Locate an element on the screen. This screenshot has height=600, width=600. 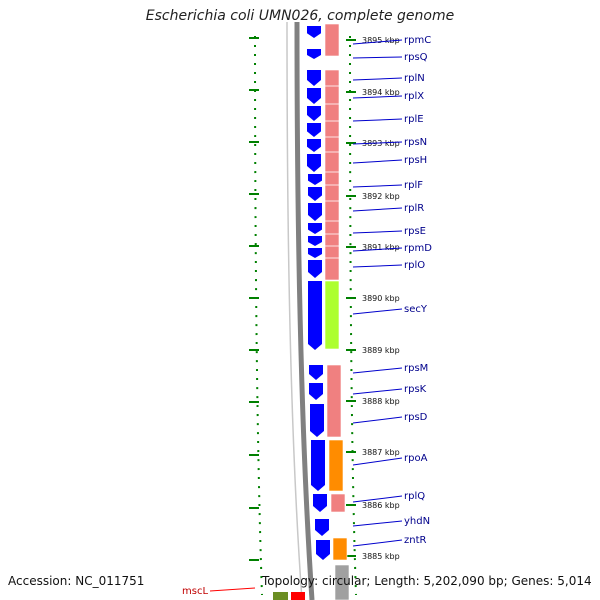
gene-label-rpsm: rpsM is located at coordinates (416, 368).